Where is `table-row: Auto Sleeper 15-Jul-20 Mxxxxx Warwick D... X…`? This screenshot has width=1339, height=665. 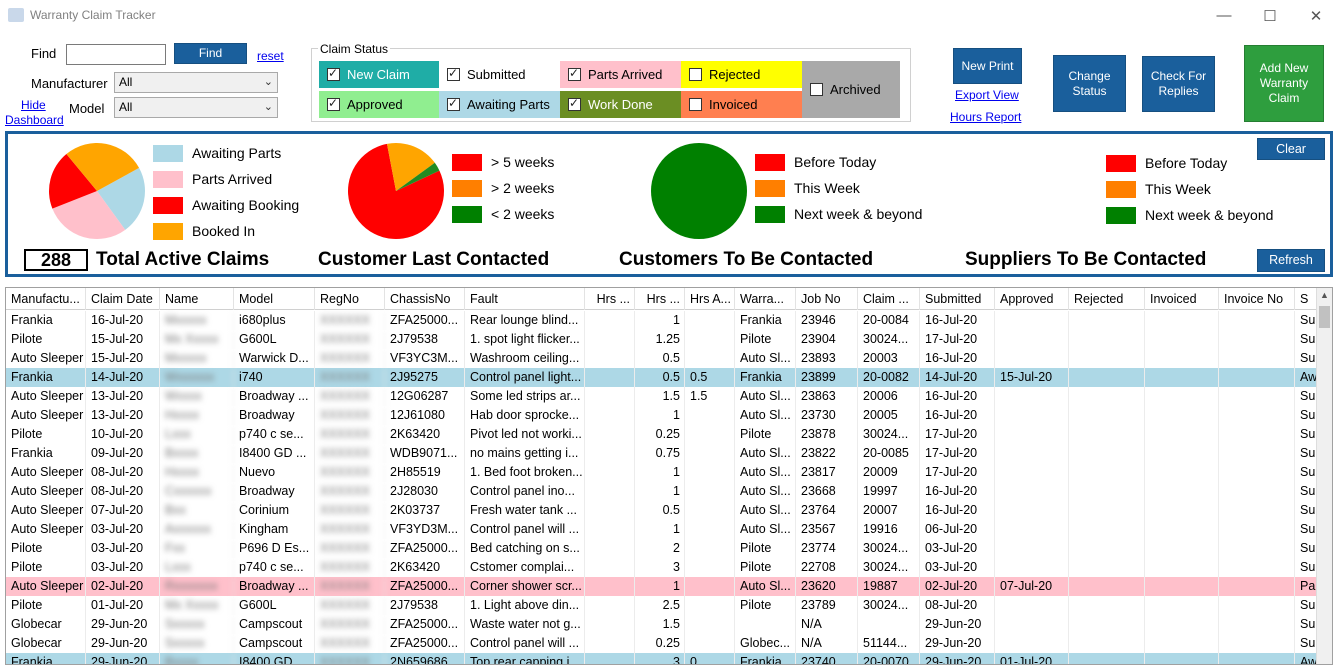 table-row: Auto Sleeper 15-Jul-20 Mxxxxx Warwick D... X… is located at coordinates (665, 358).